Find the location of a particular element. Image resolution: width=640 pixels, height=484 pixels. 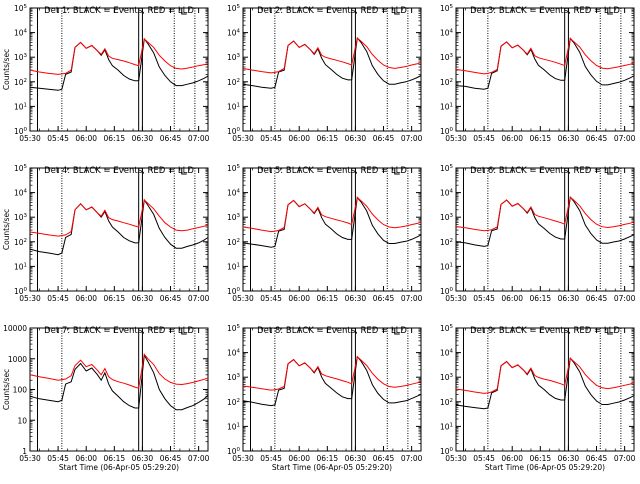

panel-title: Det 2: BLACK = Events, RED = LLD is located at coordinates (332, 11).